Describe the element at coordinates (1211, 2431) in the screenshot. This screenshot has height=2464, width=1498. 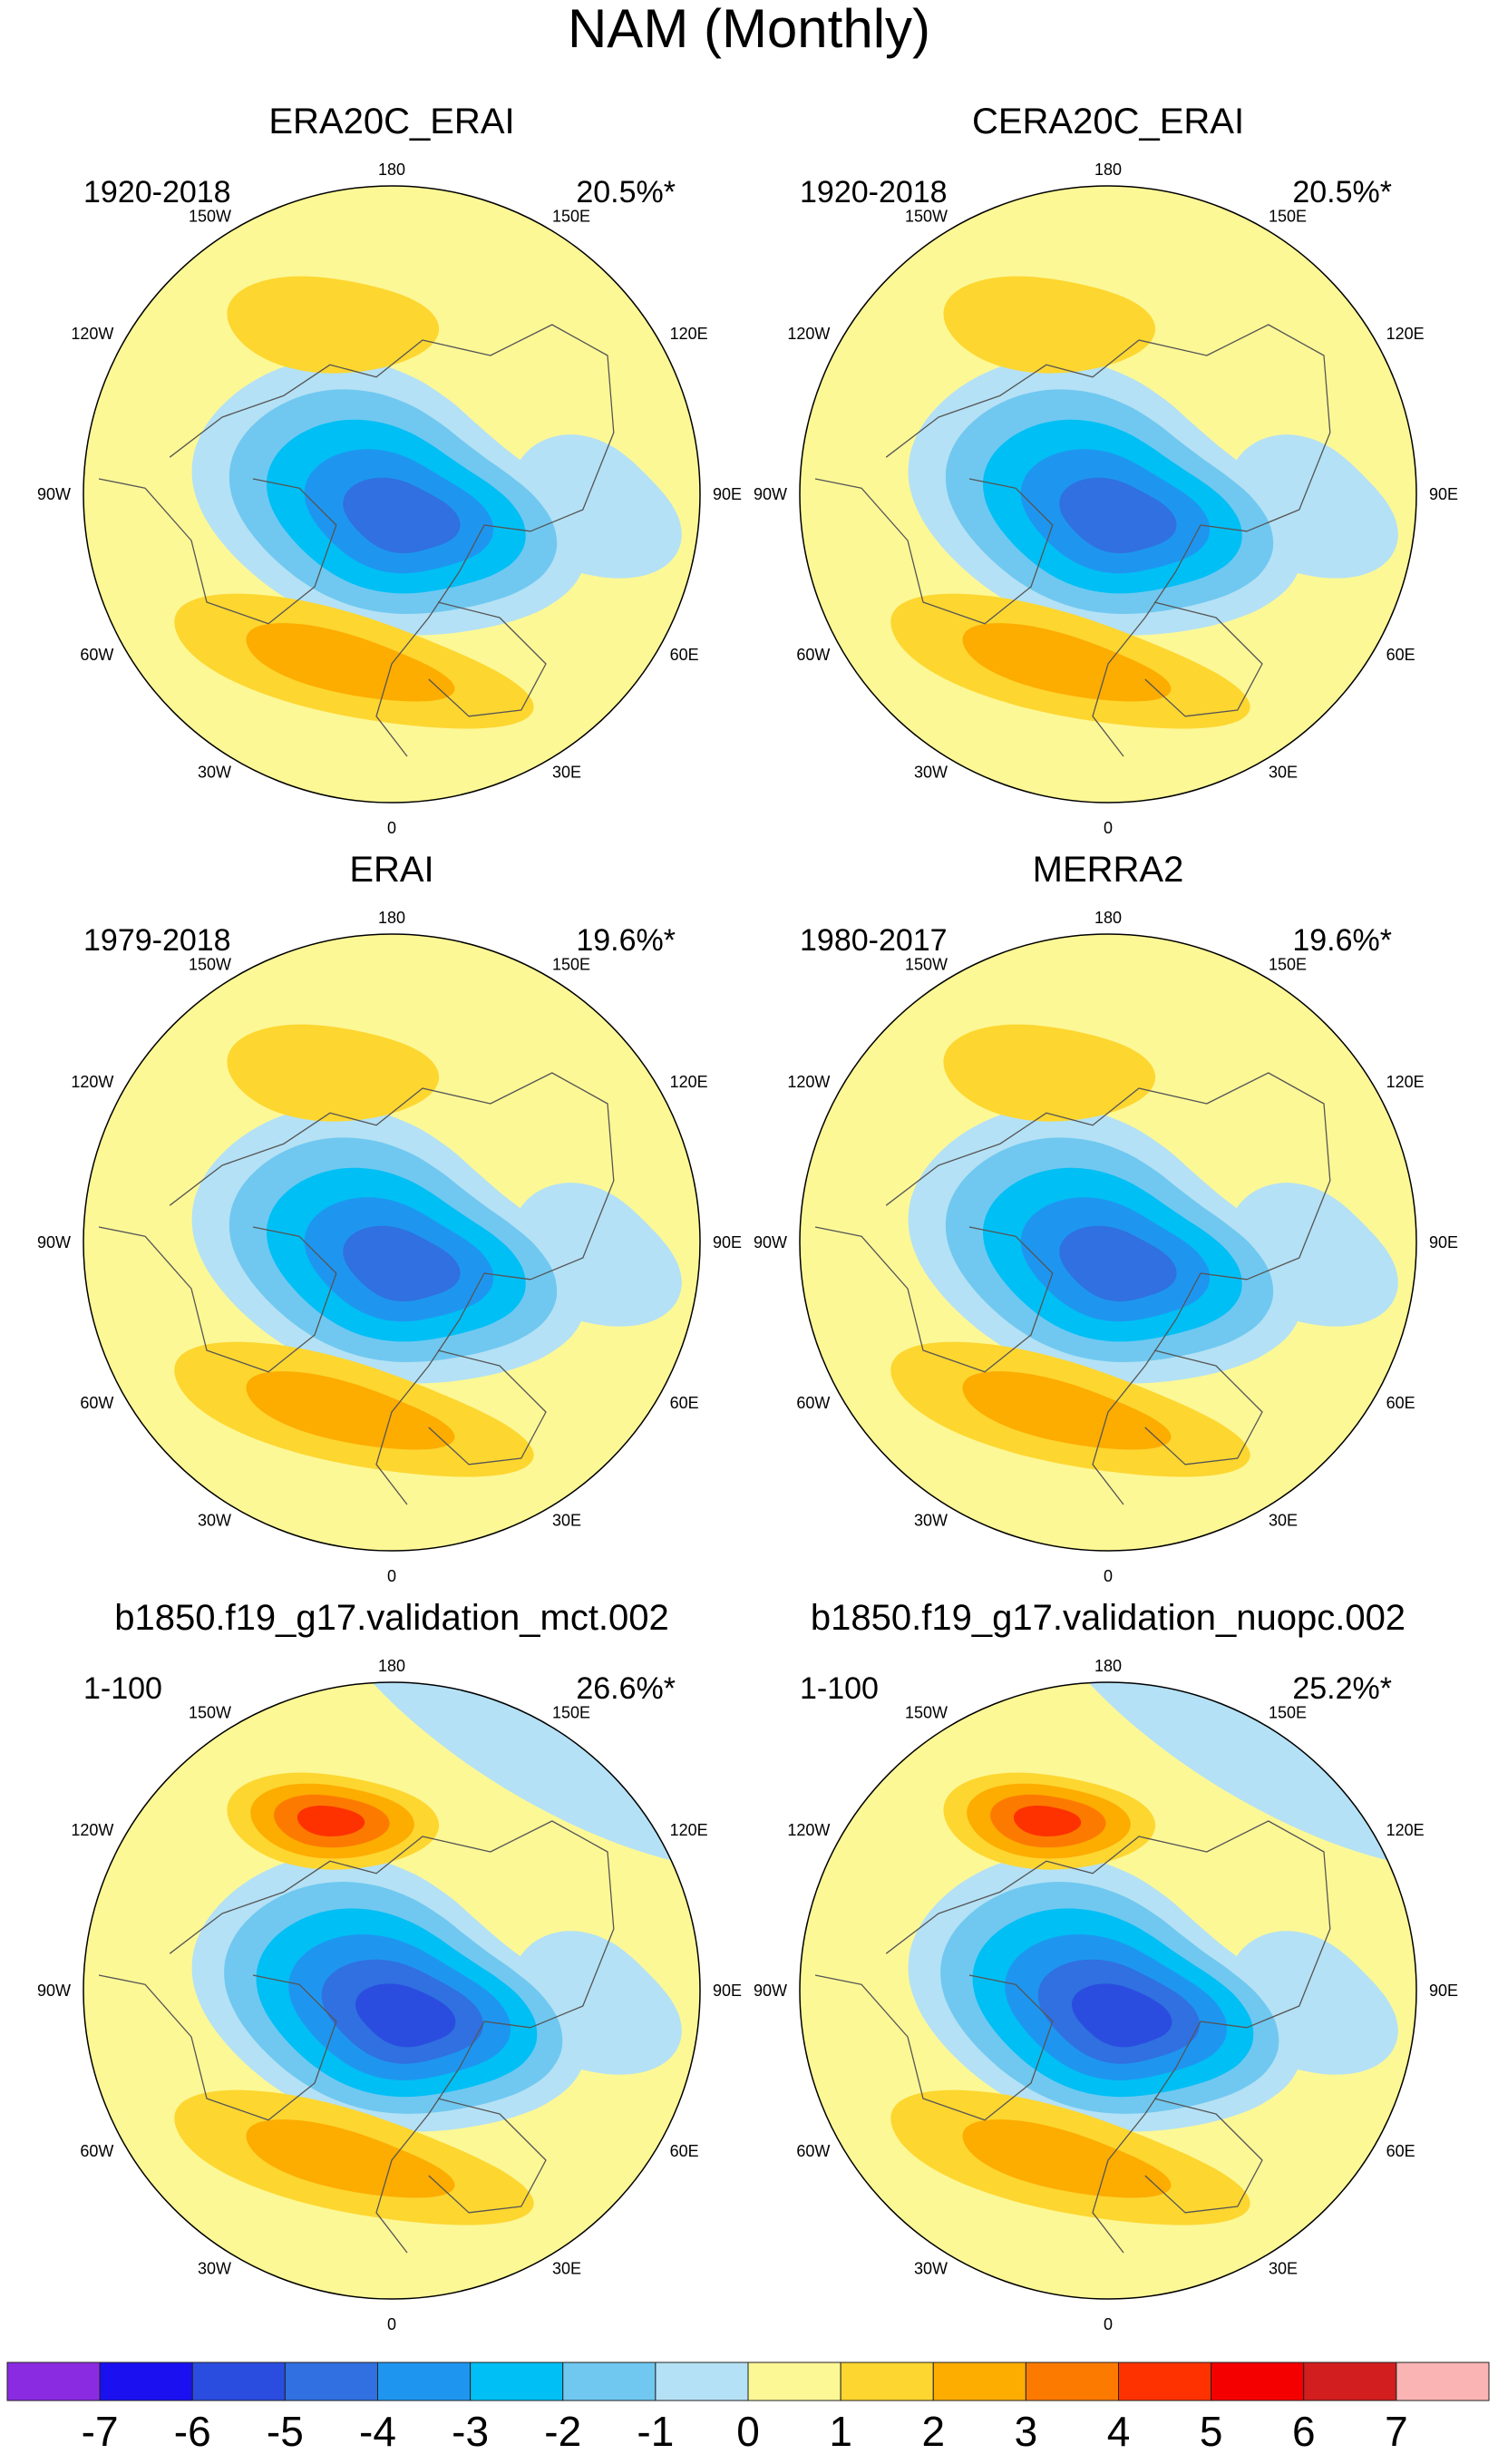
I see `colorbar-tick-label: 5` at that location.